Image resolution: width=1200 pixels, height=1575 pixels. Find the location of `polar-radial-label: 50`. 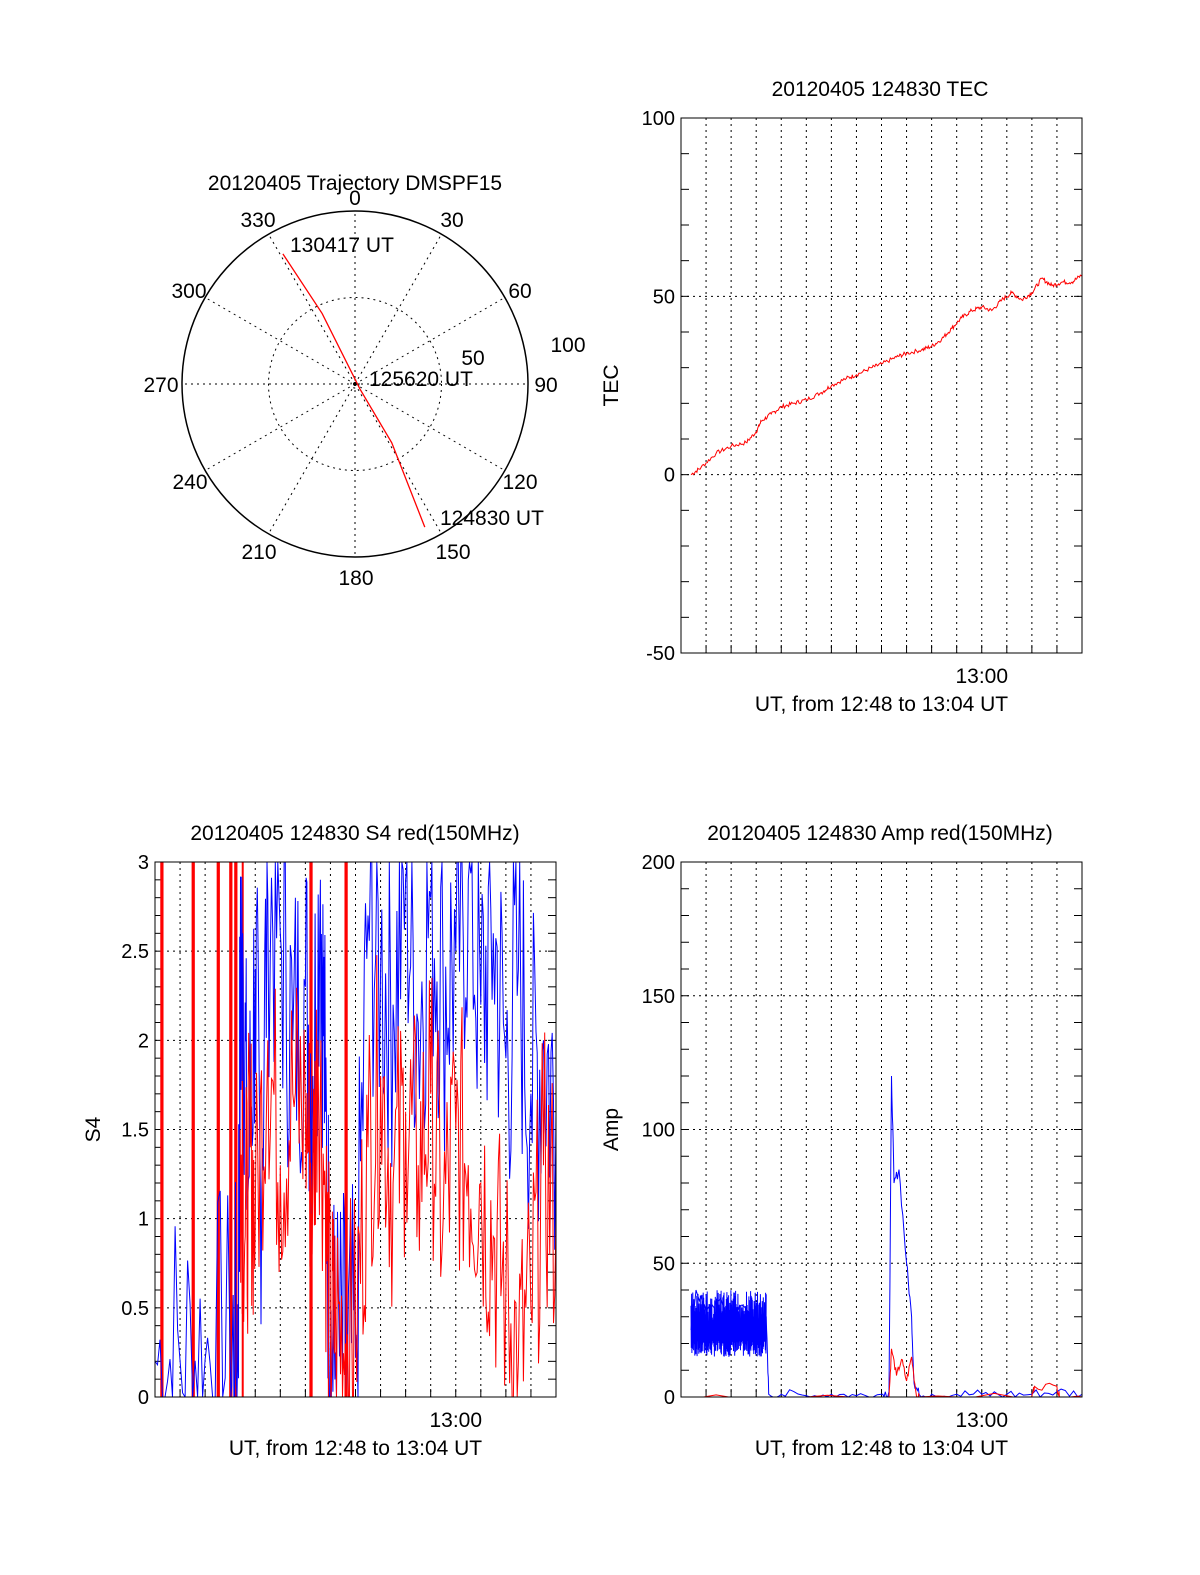

polar-radial-label: 50 is located at coordinates (472, 358).